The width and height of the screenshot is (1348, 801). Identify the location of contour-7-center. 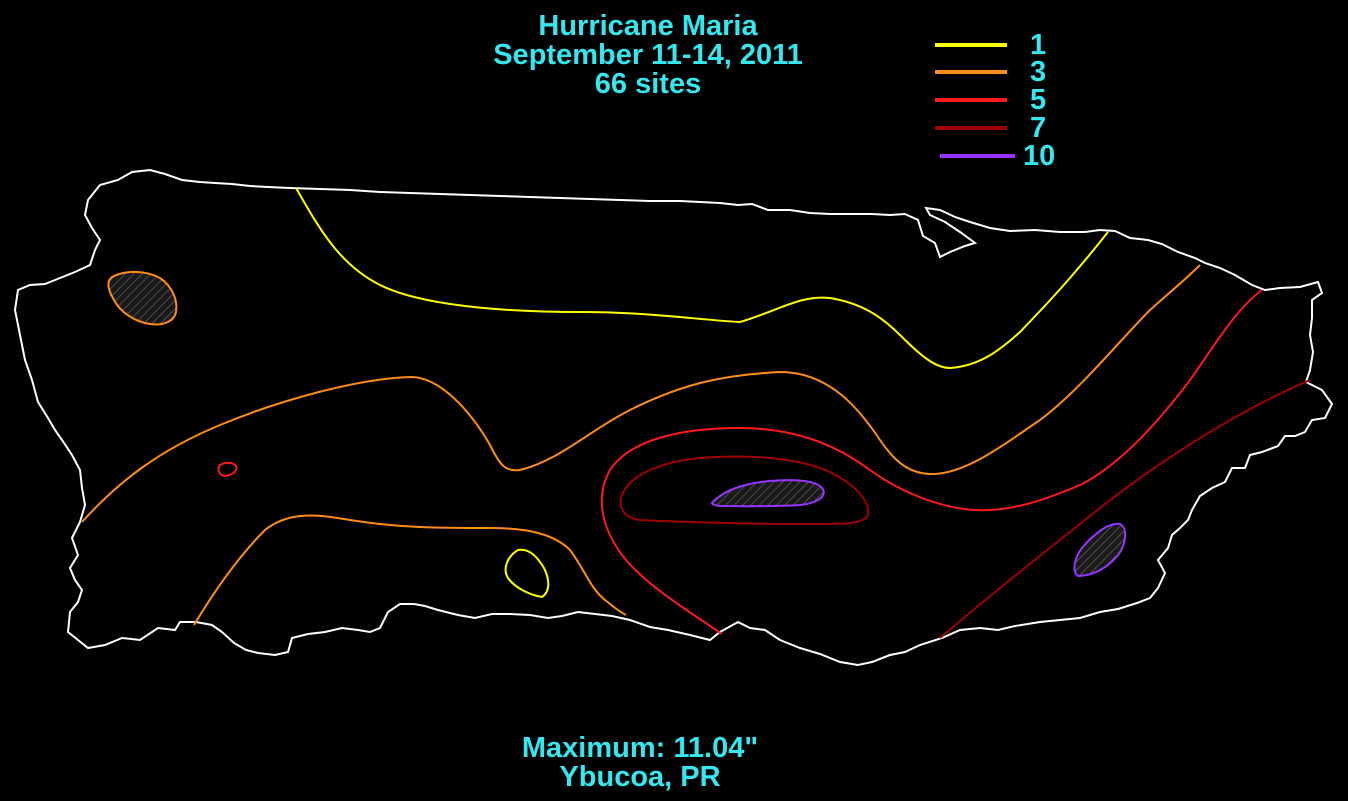
(744, 490).